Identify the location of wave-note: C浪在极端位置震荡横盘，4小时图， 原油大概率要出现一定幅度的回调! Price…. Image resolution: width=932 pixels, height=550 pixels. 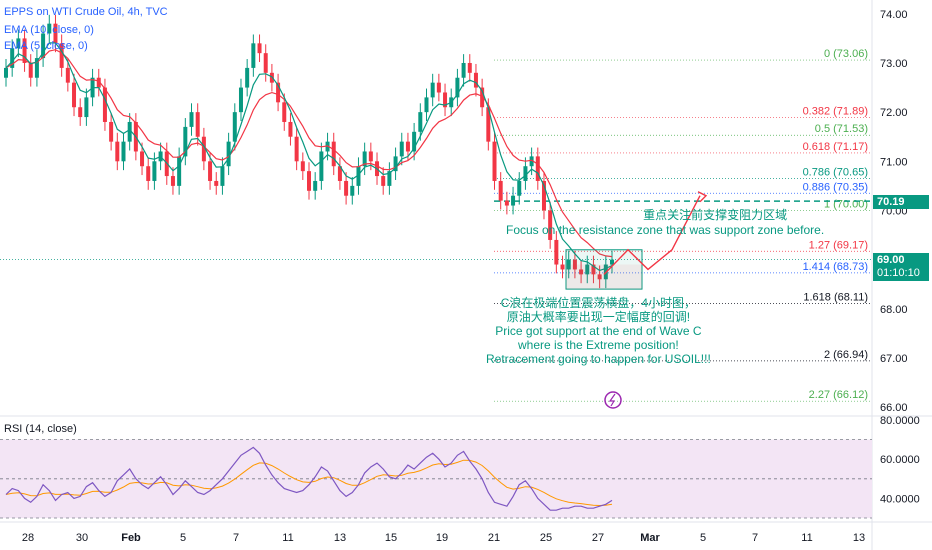
(598, 331).